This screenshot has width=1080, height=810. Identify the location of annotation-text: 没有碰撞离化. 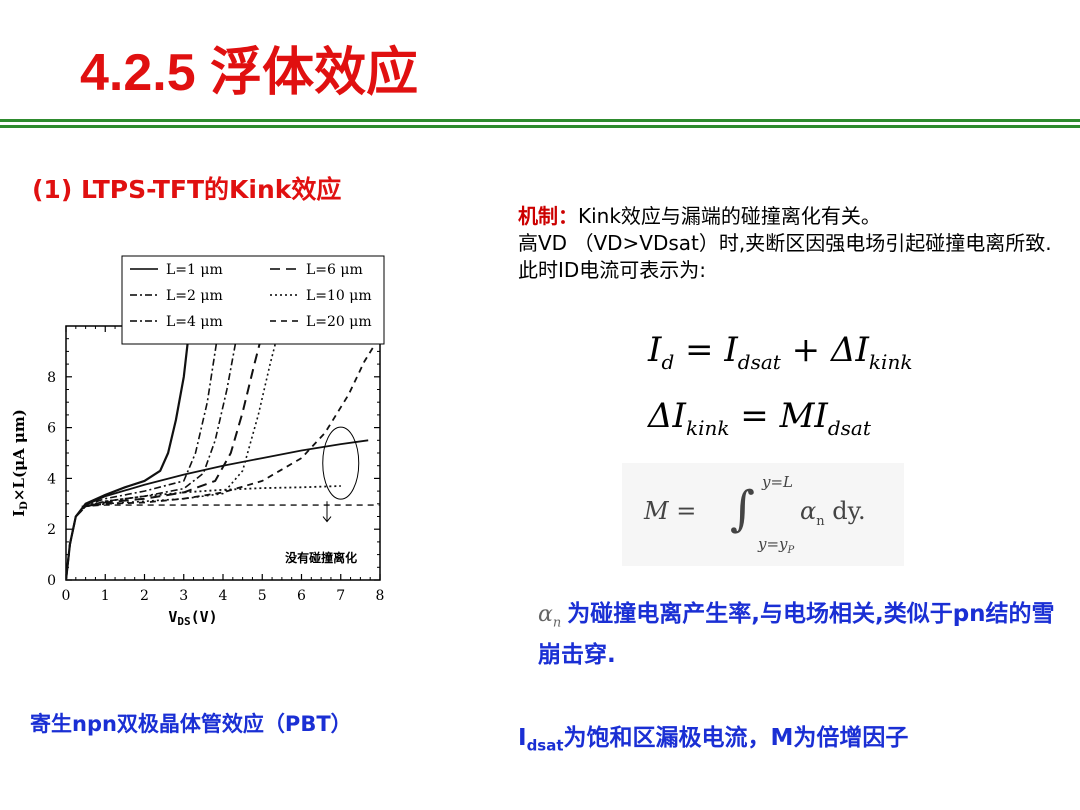
(321, 557).